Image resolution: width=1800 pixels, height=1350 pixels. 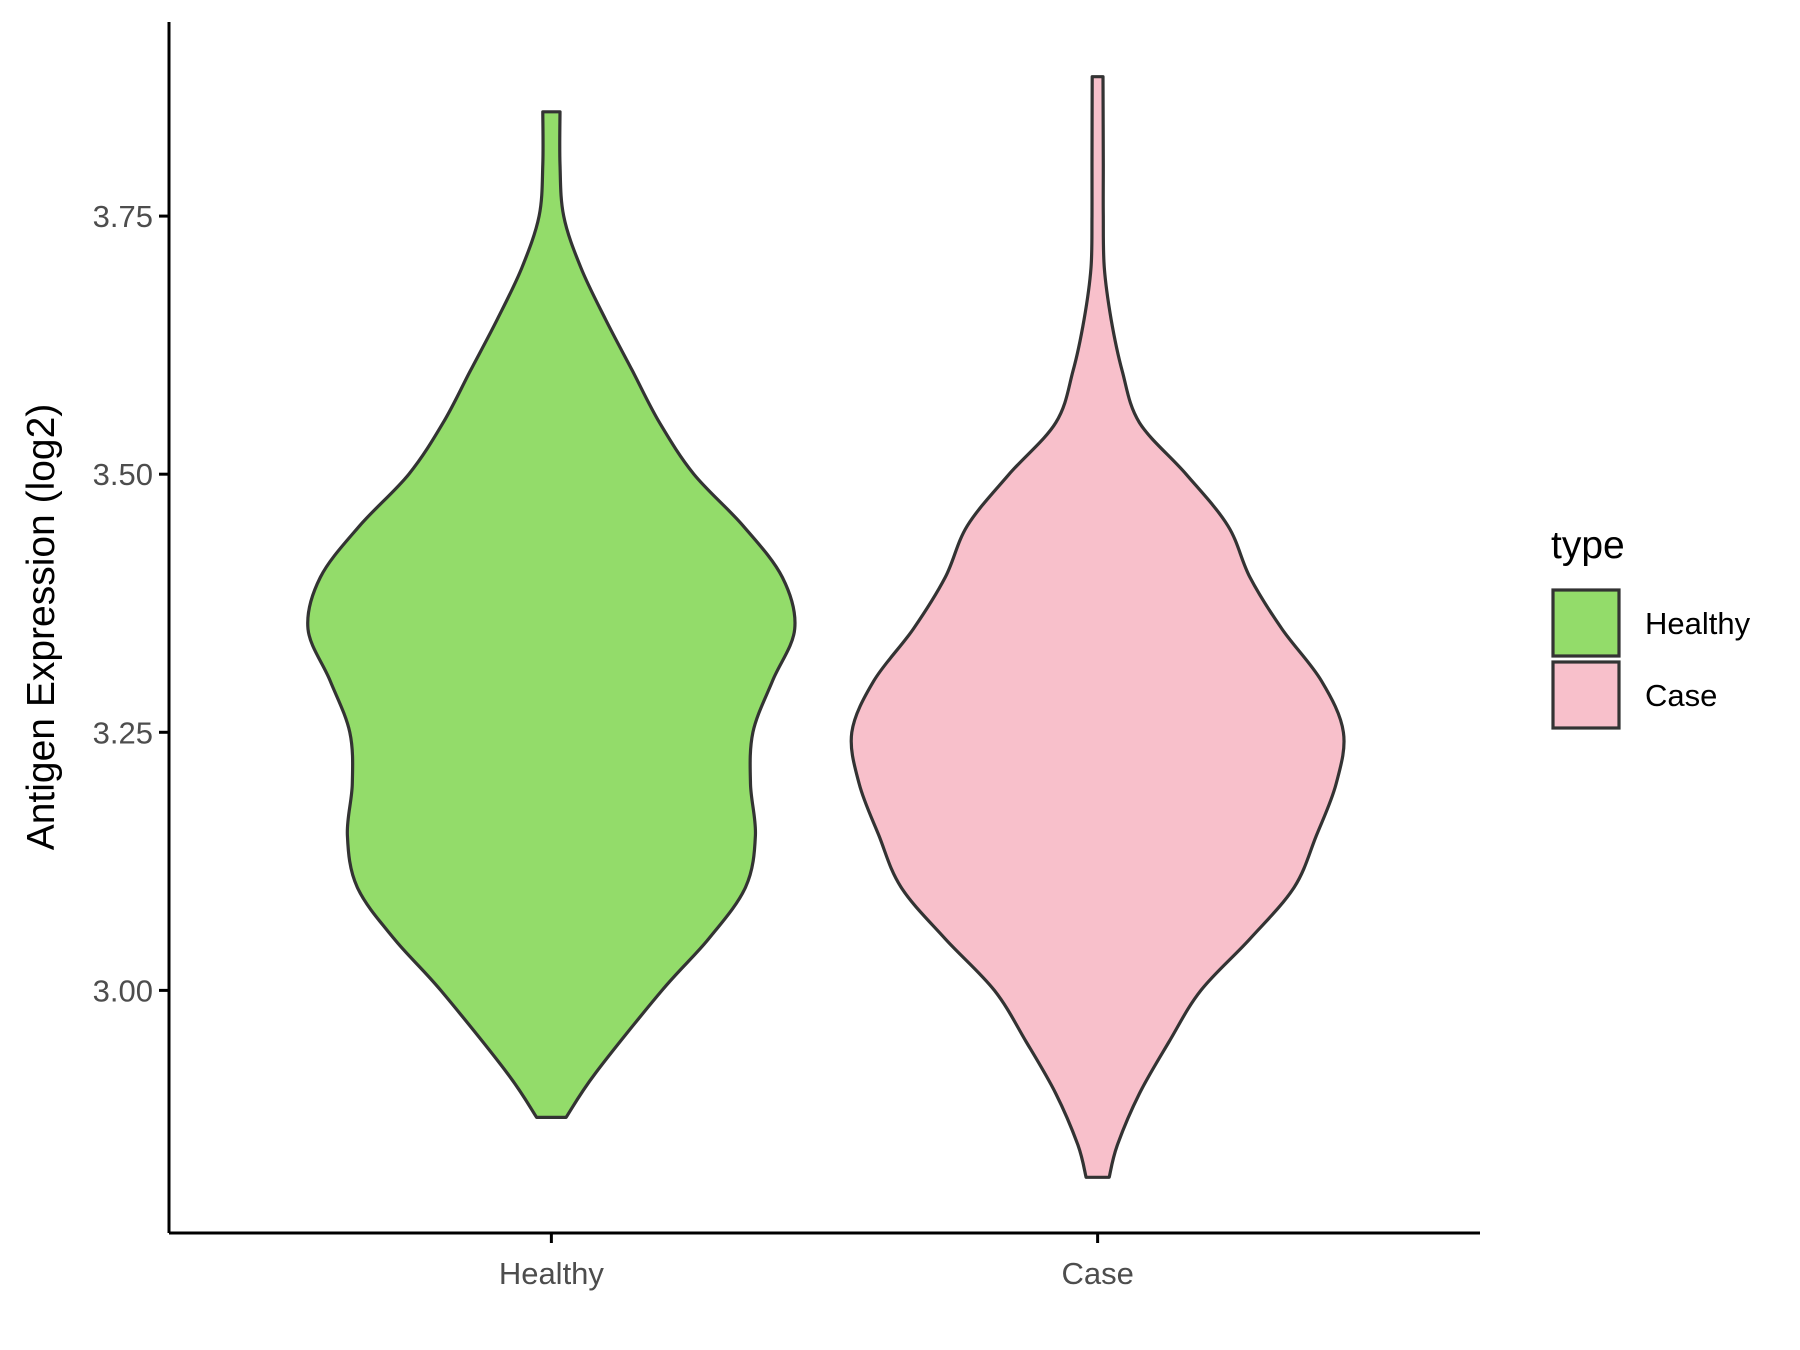 I want to click on y-tick-label: 3.50, so click(x=123, y=474).